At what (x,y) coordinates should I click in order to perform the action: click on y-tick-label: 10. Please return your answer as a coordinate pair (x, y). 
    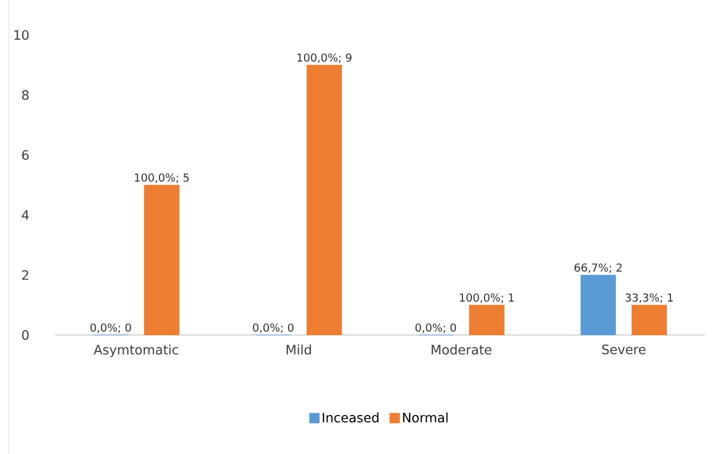
    Looking at the image, I should click on (21, 35).